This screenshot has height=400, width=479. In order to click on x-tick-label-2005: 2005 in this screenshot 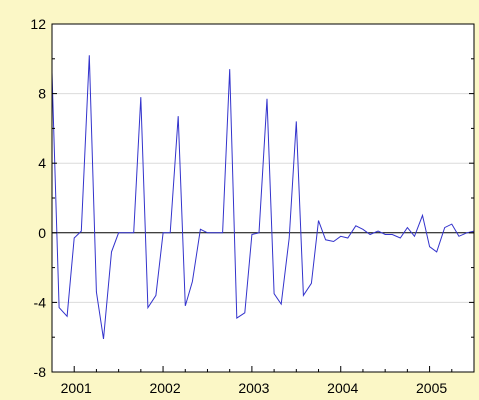, I will do `click(431, 388)`.